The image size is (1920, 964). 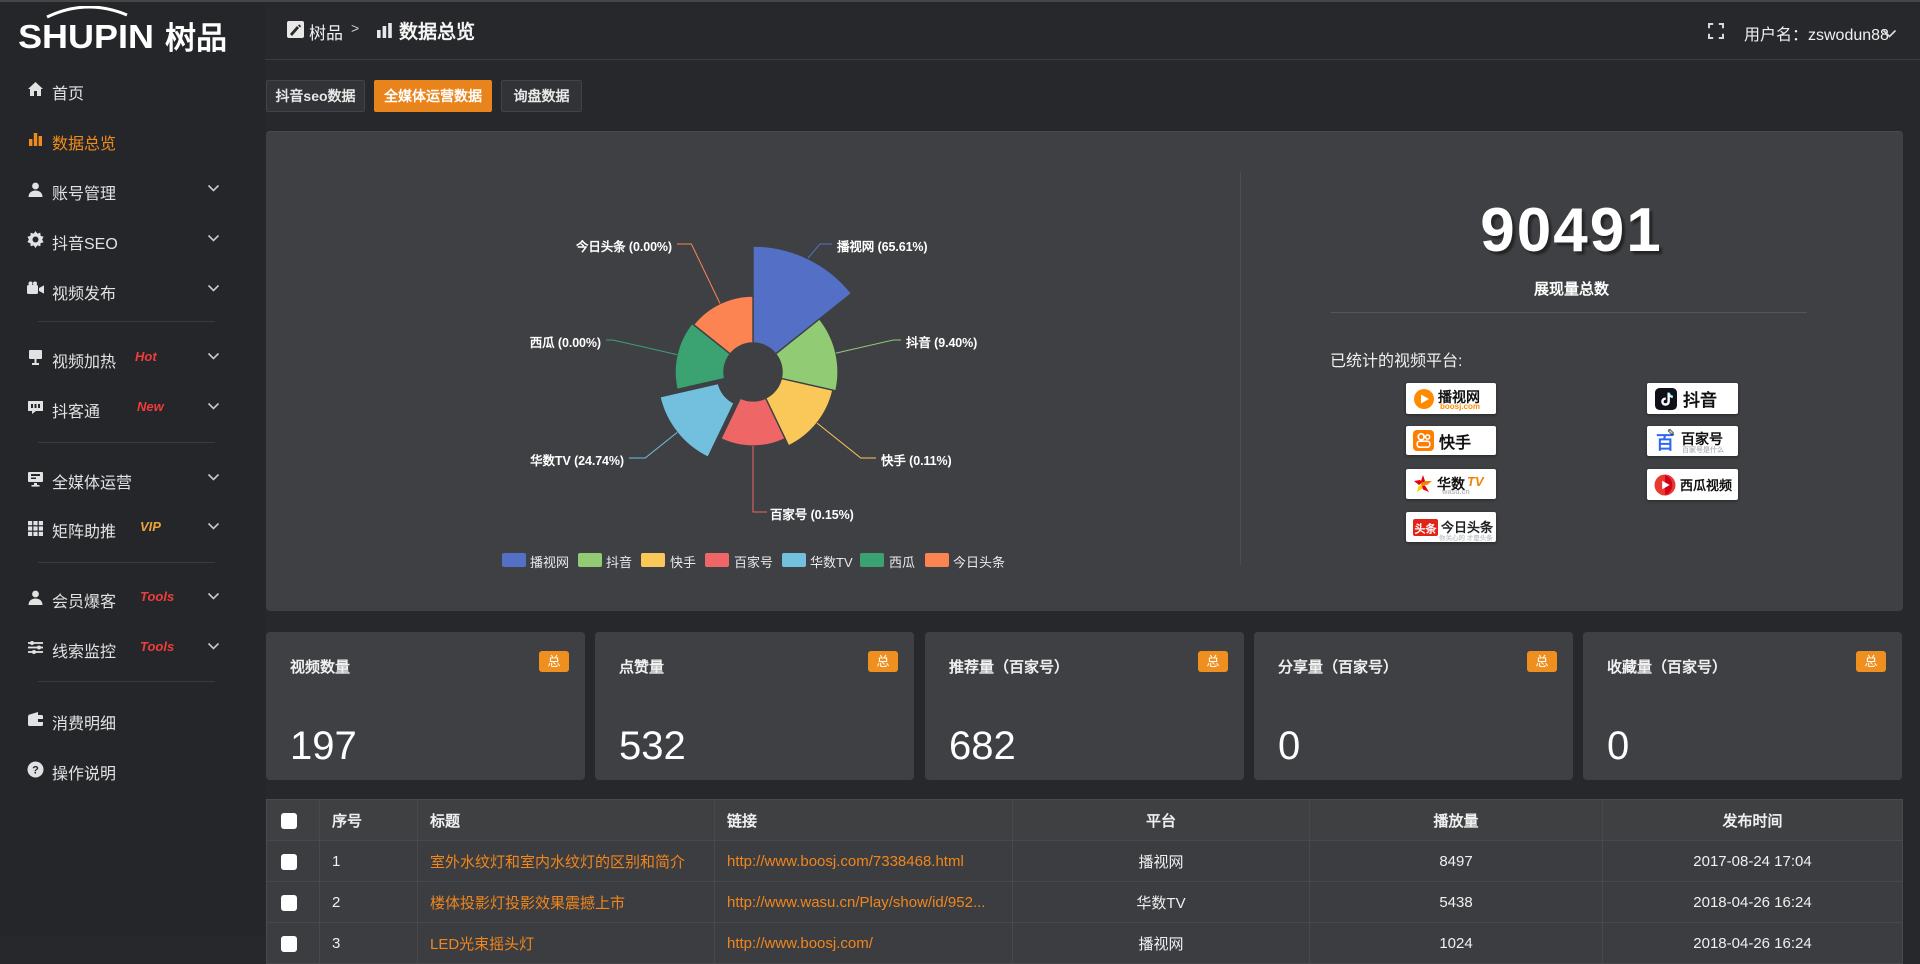 I want to click on svg-text: 树品, so click(x=196, y=38).